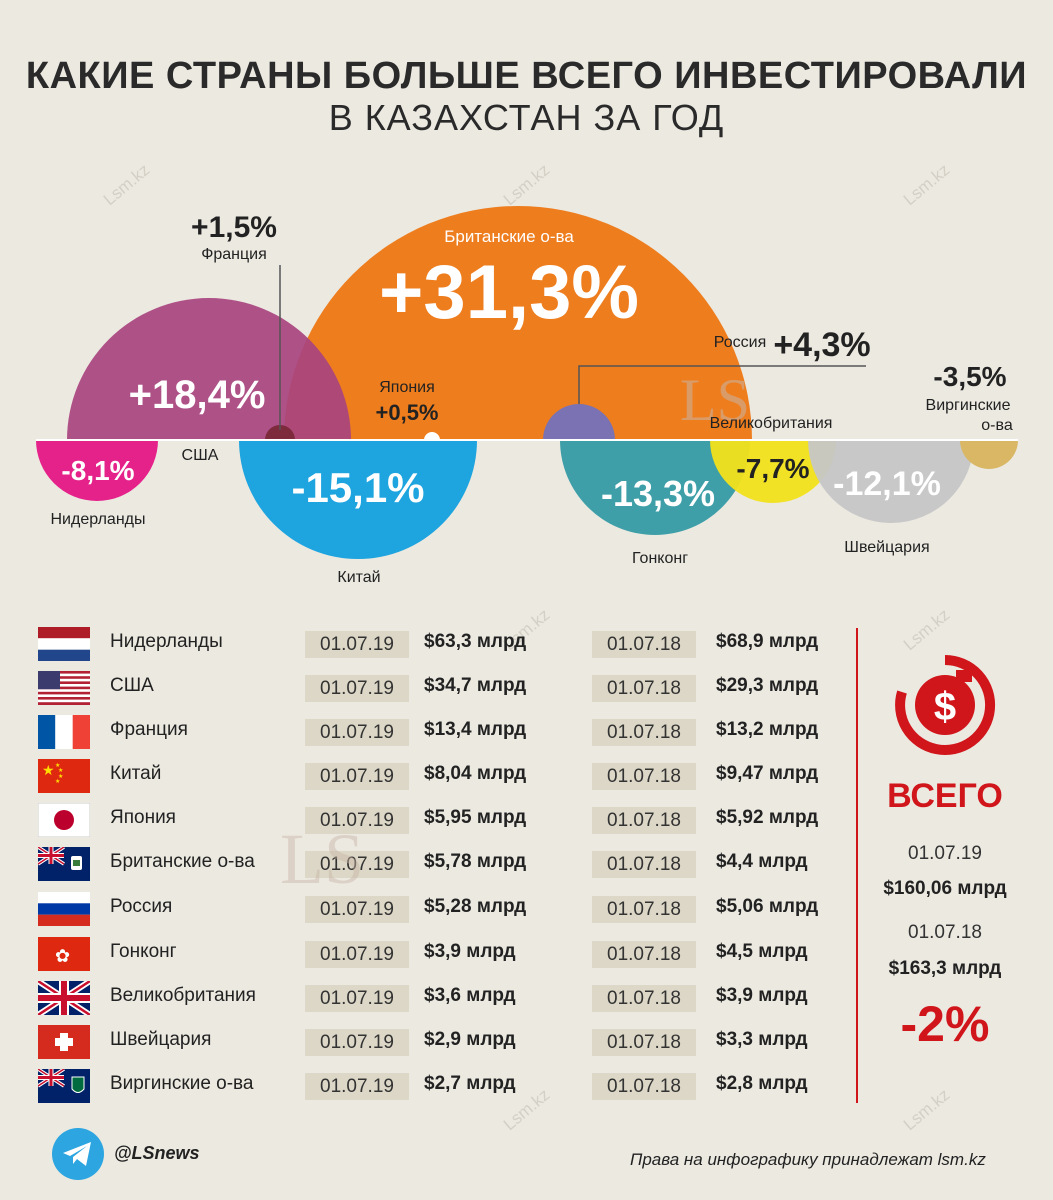 The height and width of the screenshot is (1200, 1053). I want to click on amount-old: $29,3 млрд, so click(767, 685).